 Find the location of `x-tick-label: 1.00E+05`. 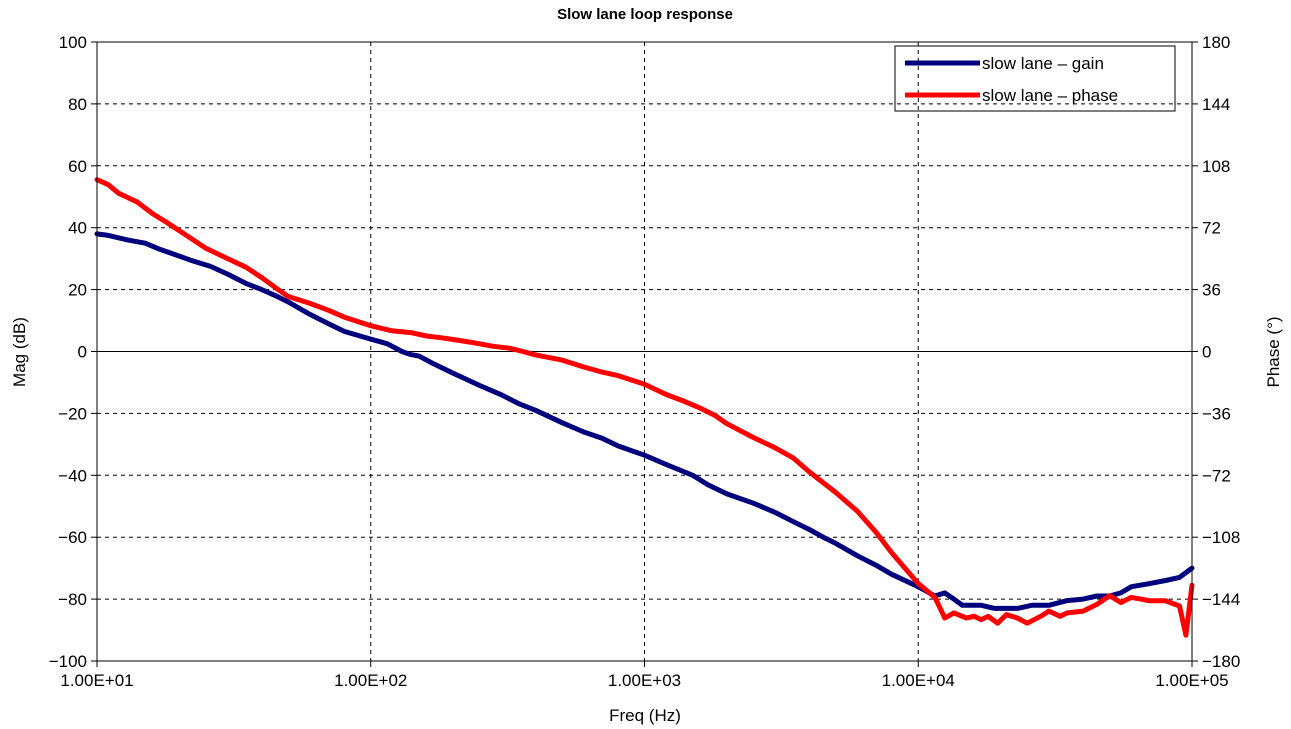

x-tick-label: 1.00E+05 is located at coordinates (1191, 680).